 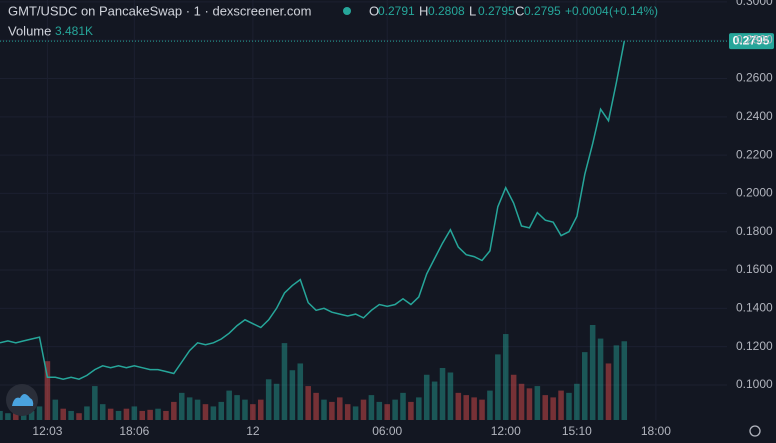 I want to click on y-tick-label: 0.2600, so click(x=754, y=78).